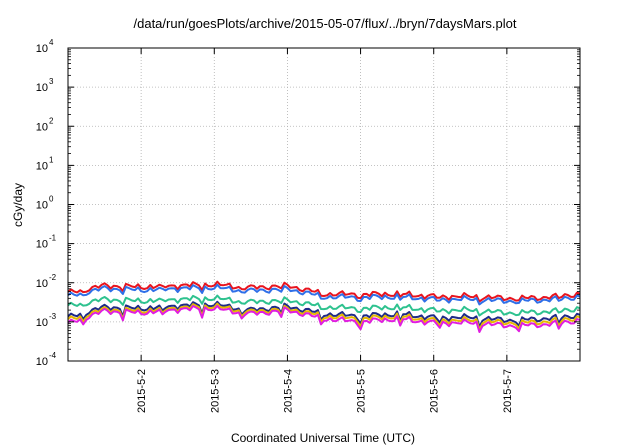  What do you see at coordinates (51, 120) in the screenshot?
I see `y-tick-exponent: 2` at bounding box center [51, 120].